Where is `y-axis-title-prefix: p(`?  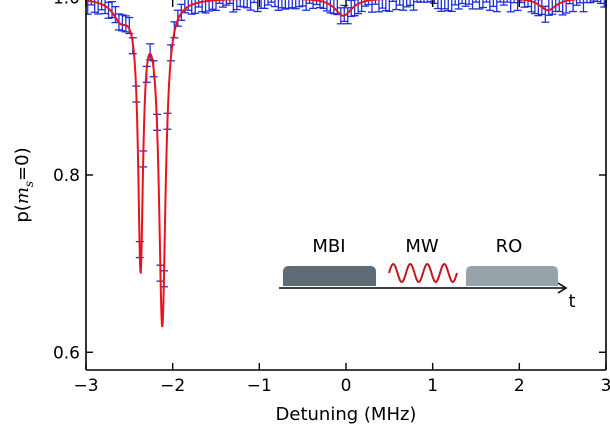
y-axis-title-prefix: p( is located at coordinates (22, 213).